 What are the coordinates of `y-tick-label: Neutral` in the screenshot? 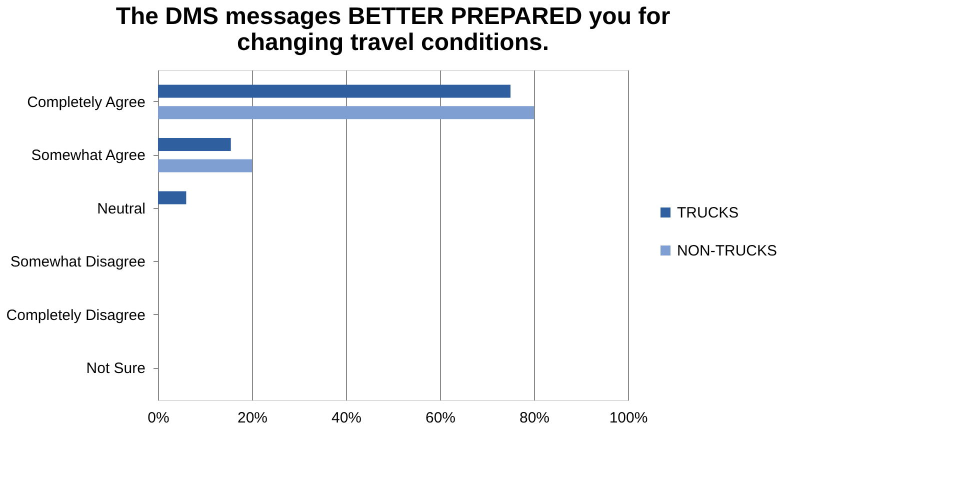 It's located at (121, 209).